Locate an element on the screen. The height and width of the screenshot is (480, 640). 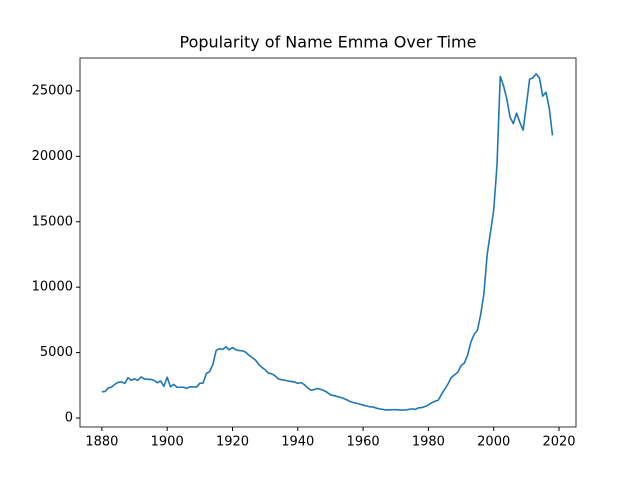
x-tick-label: 1880 is located at coordinates (101, 442).